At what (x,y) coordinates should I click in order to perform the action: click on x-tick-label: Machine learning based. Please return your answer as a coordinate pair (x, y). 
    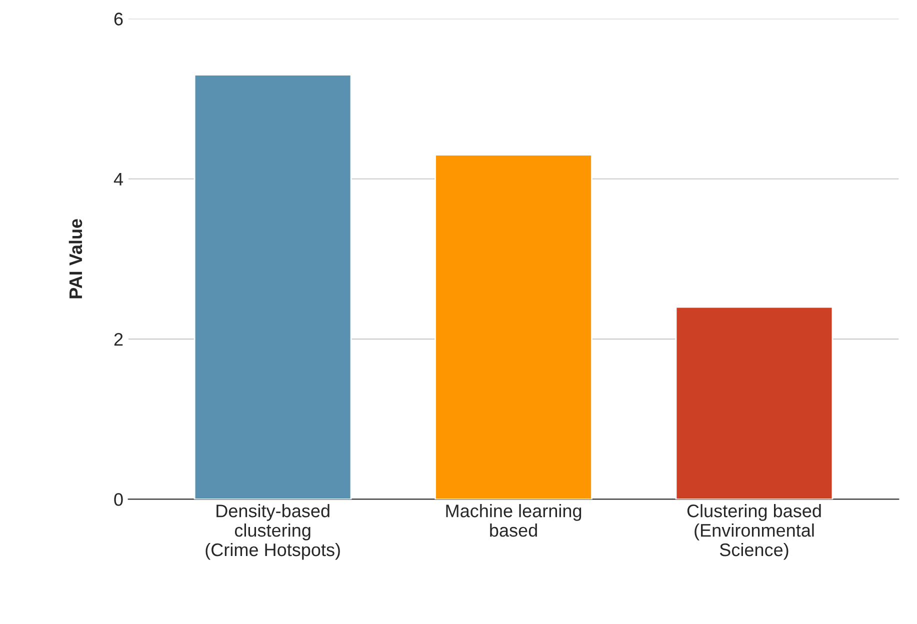
    Looking at the image, I should click on (514, 520).